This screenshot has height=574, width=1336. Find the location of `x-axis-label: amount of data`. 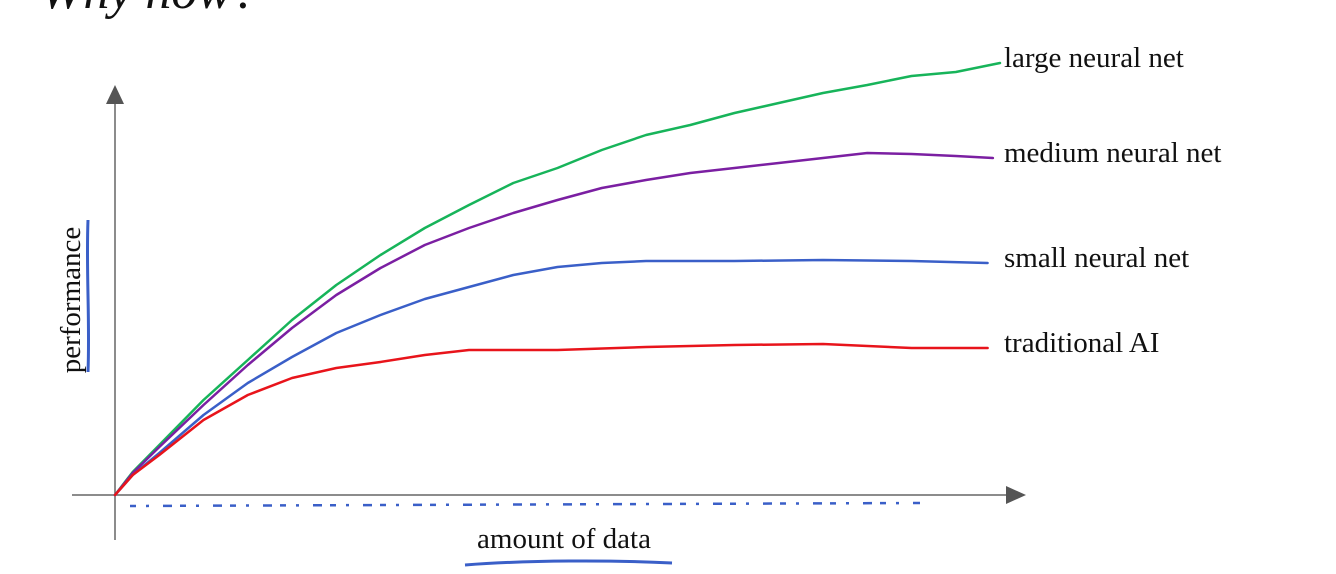

x-axis-label: amount of data is located at coordinates (564, 539).